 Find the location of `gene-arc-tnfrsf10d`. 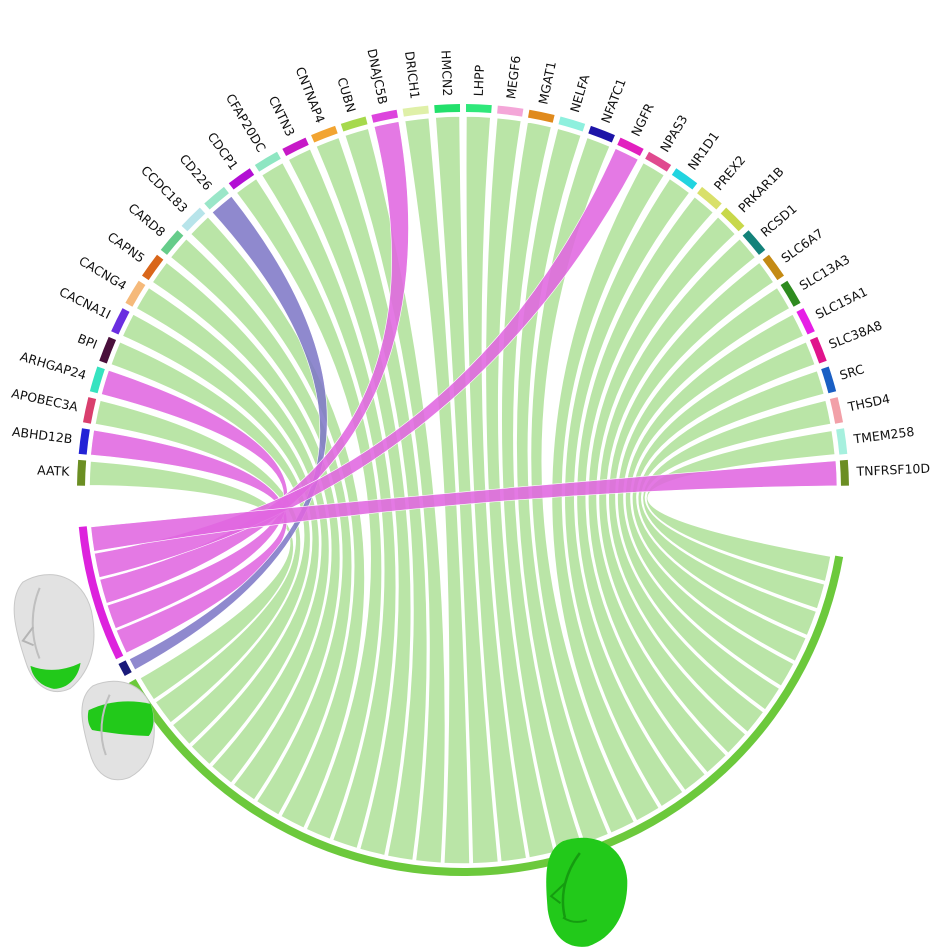

gene-arc-tnfrsf10d is located at coordinates (844, 472).